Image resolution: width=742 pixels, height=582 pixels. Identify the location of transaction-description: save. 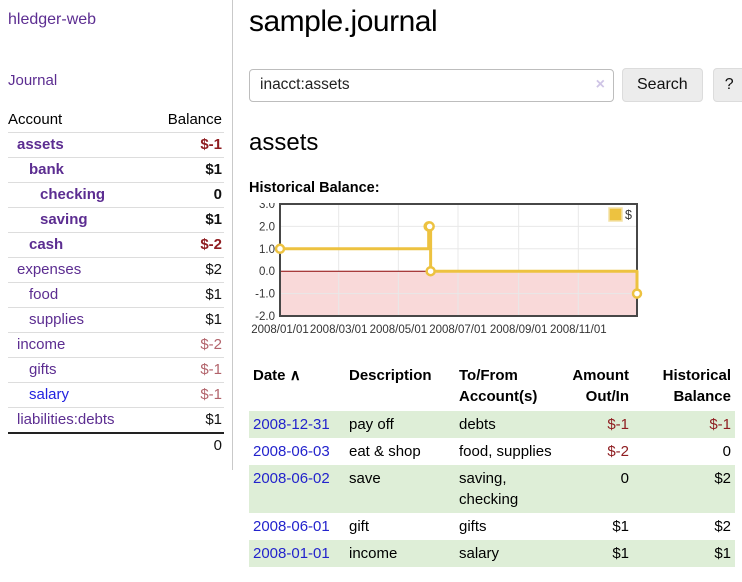
(365, 478).